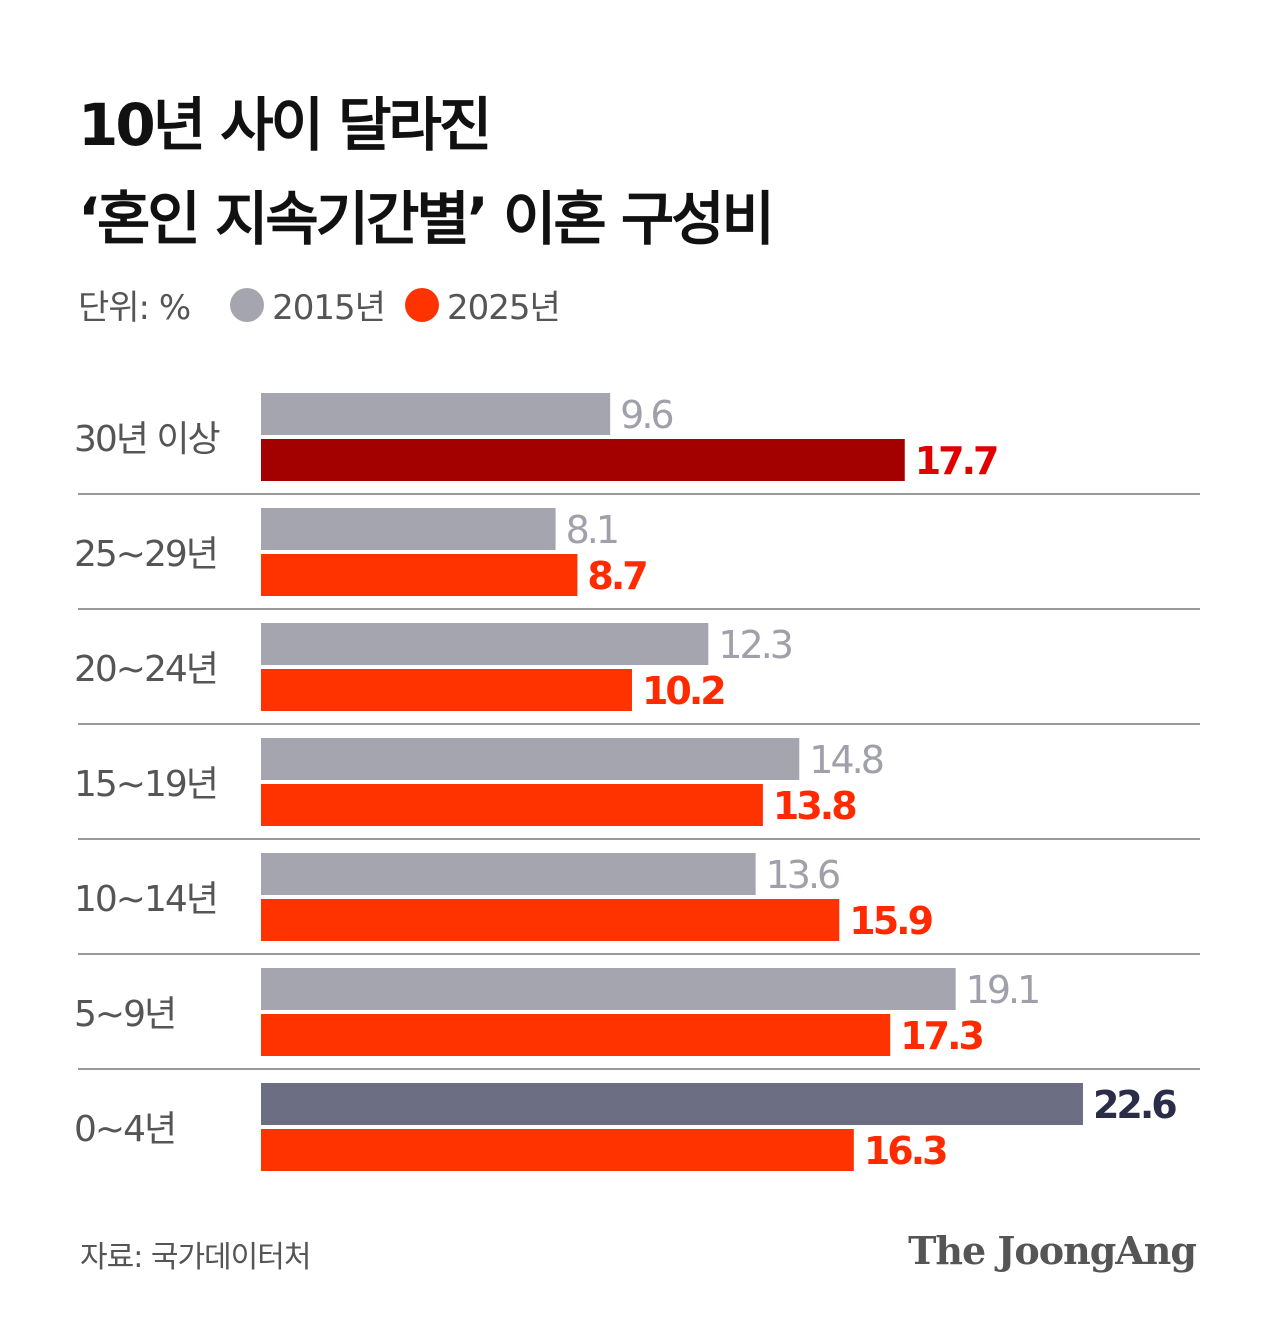 The width and height of the screenshot is (1280, 1325). What do you see at coordinates (247, 304) in the screenshot?
I see `legend-marker-2015` at bounding box center [247, 304].